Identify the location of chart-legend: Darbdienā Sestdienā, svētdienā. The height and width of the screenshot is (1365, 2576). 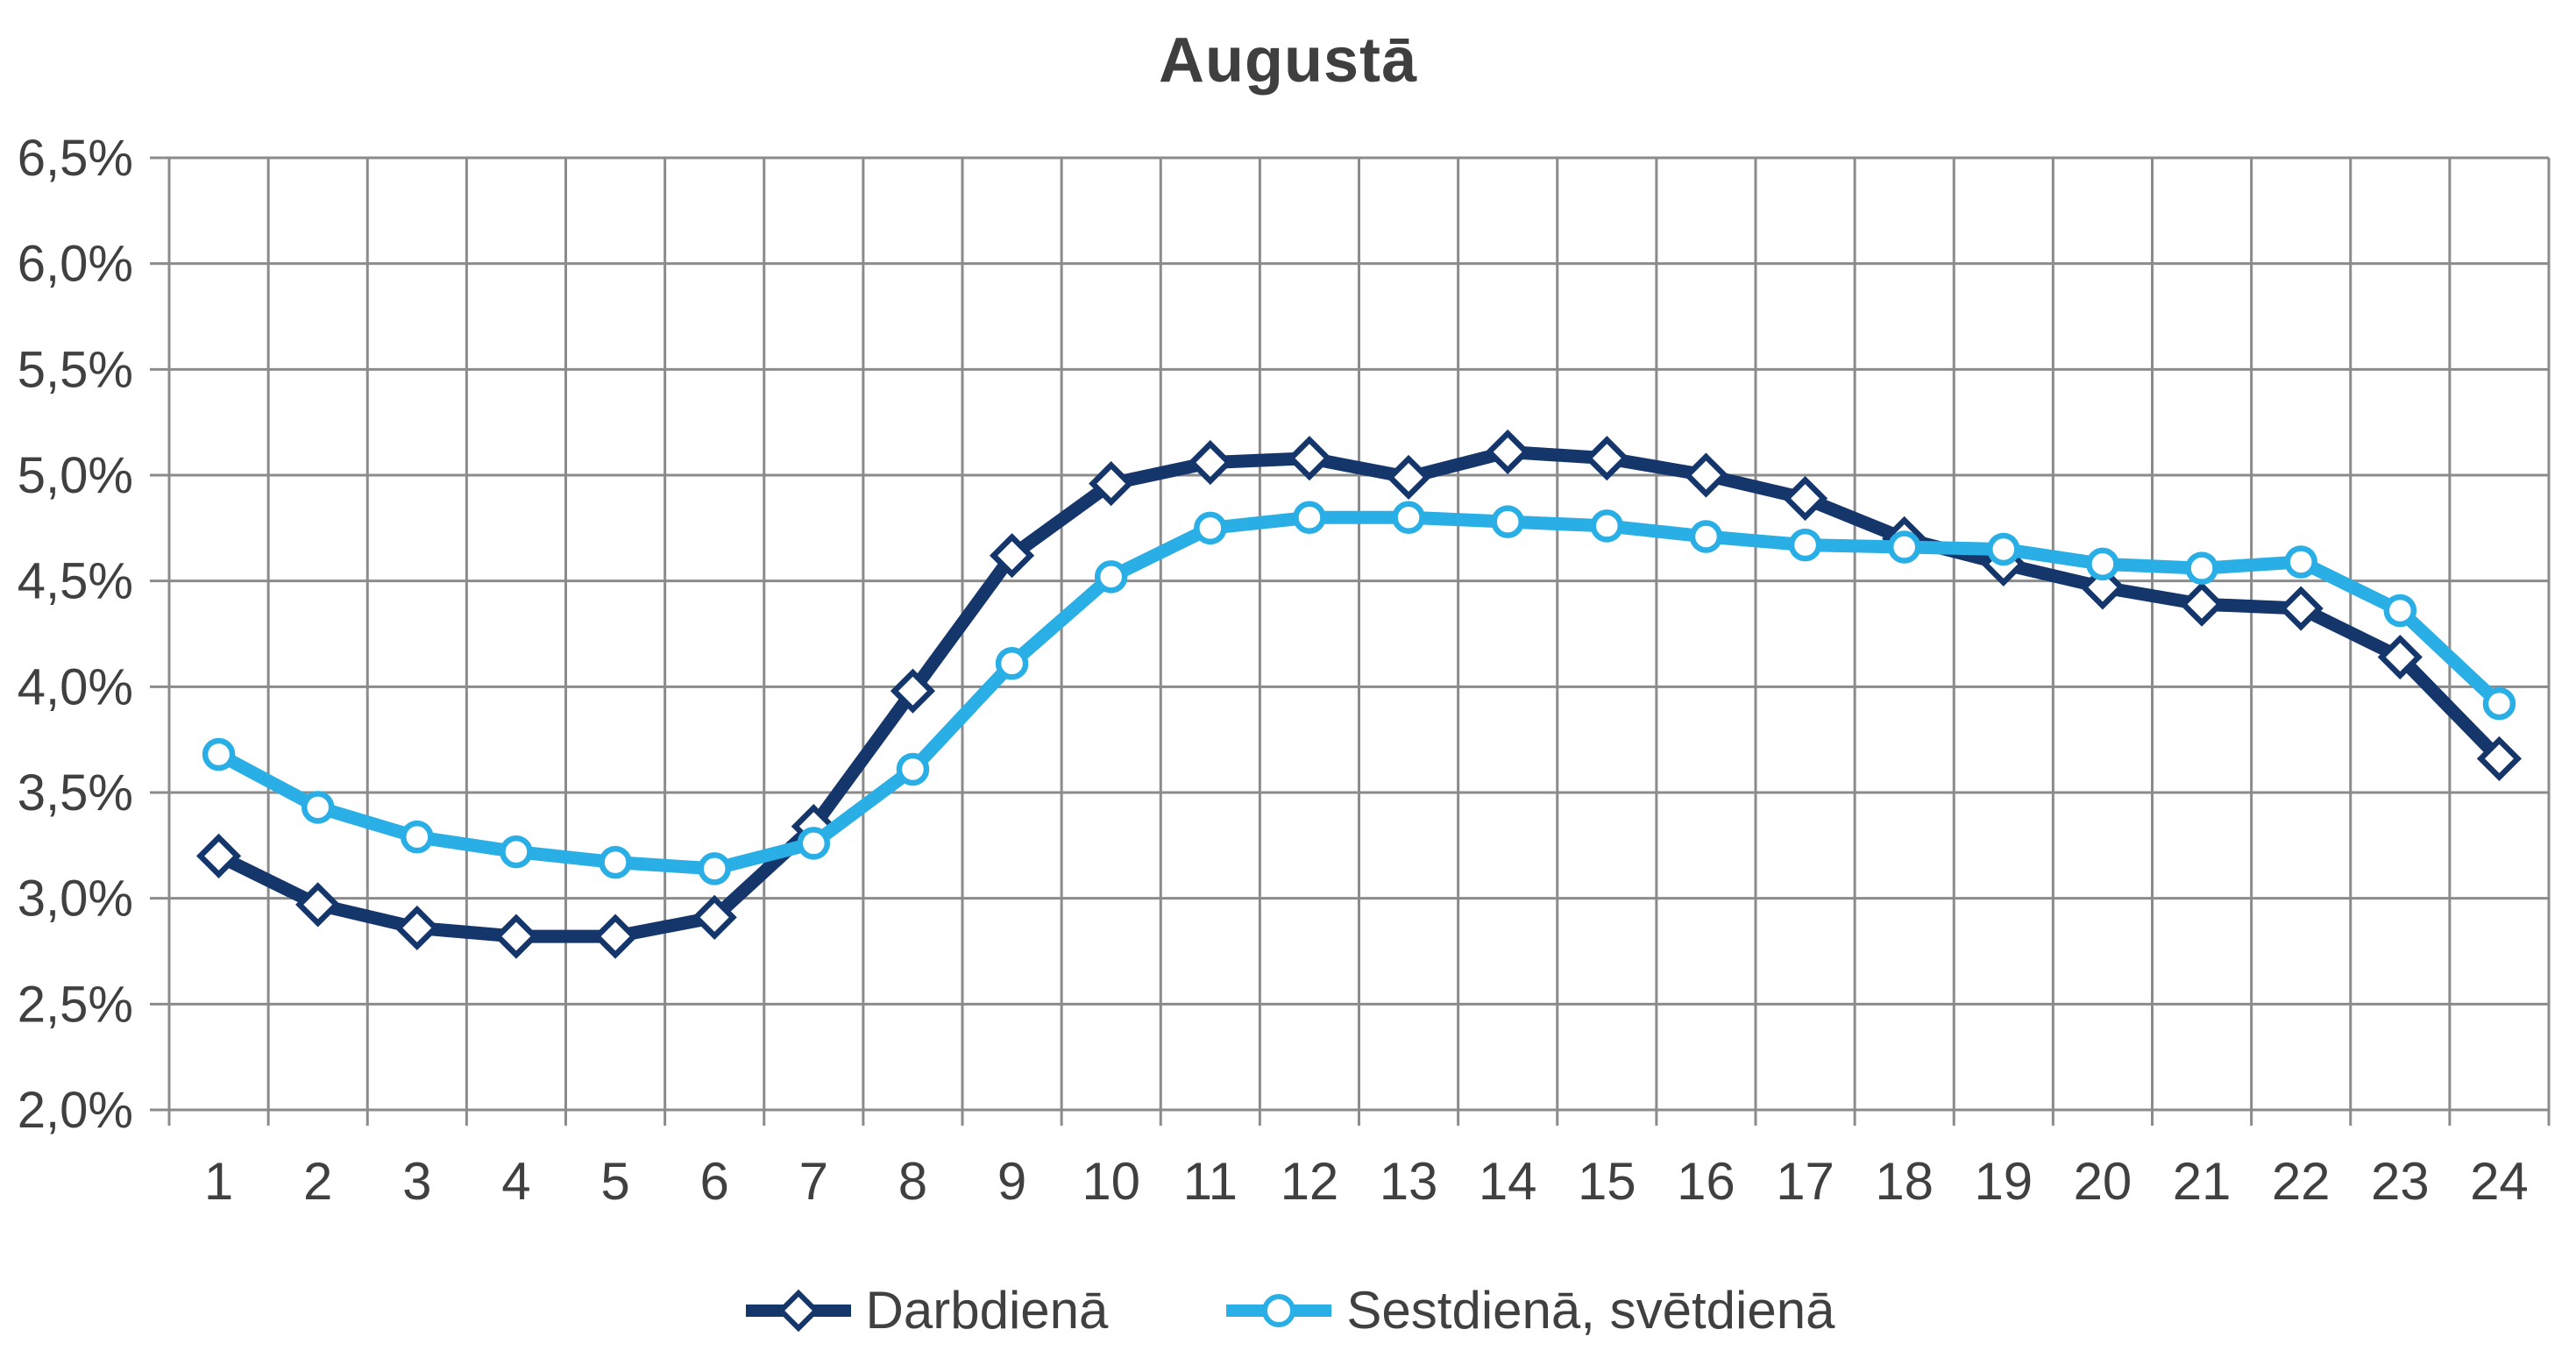
(1288, 1310).